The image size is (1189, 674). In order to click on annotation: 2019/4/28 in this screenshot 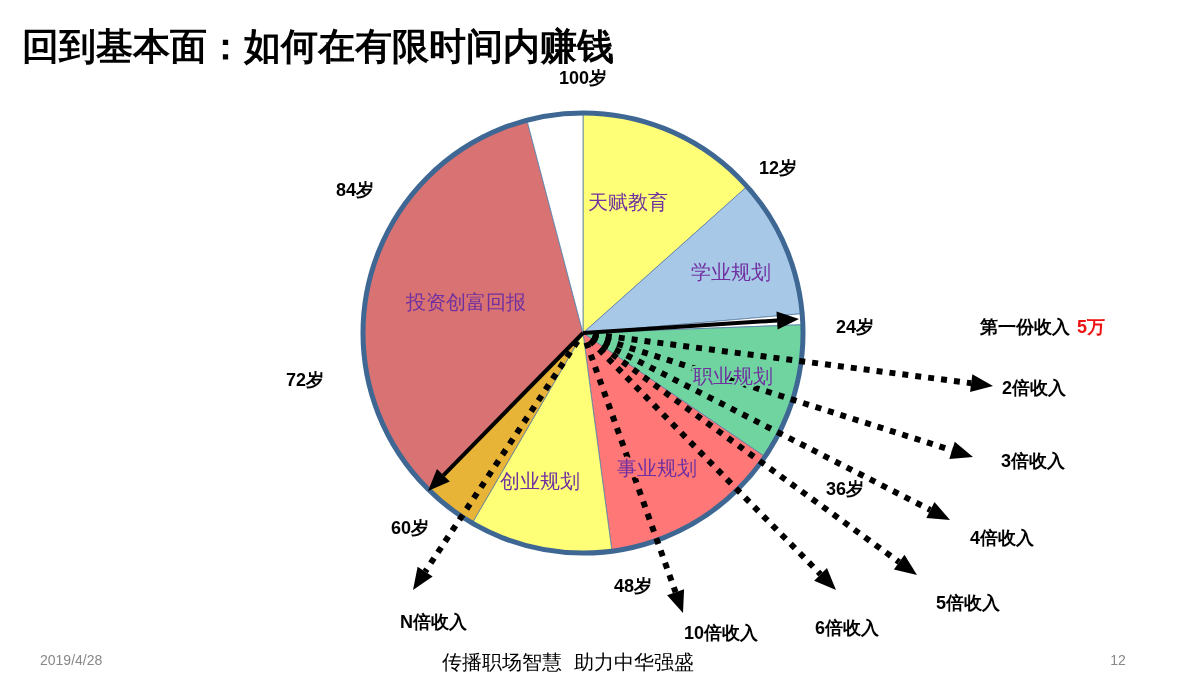, I will do `click(71, 660)`.